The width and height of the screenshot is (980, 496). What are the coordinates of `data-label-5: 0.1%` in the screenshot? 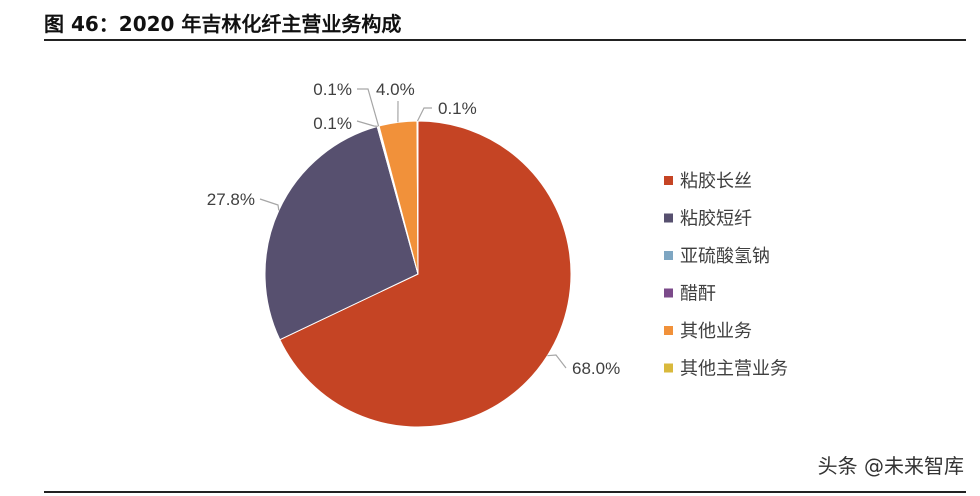 It's located at (457, 108).